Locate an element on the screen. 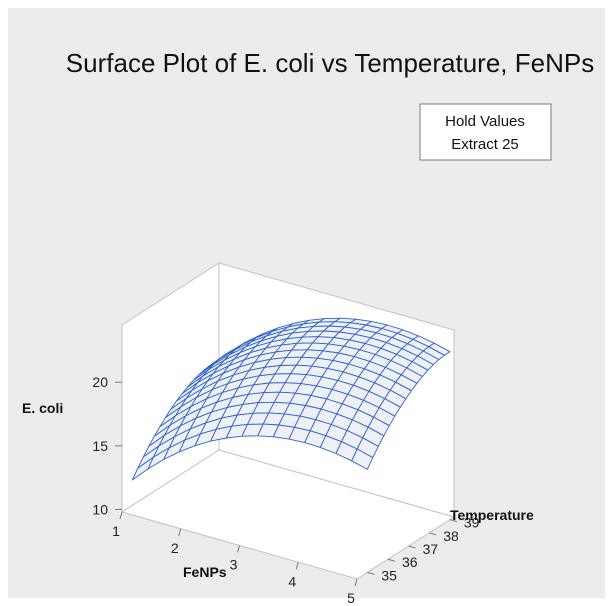 The height and width of the screenshot is (606, 613). z-axis-label: E. coli is located at coordinates (42, 408).